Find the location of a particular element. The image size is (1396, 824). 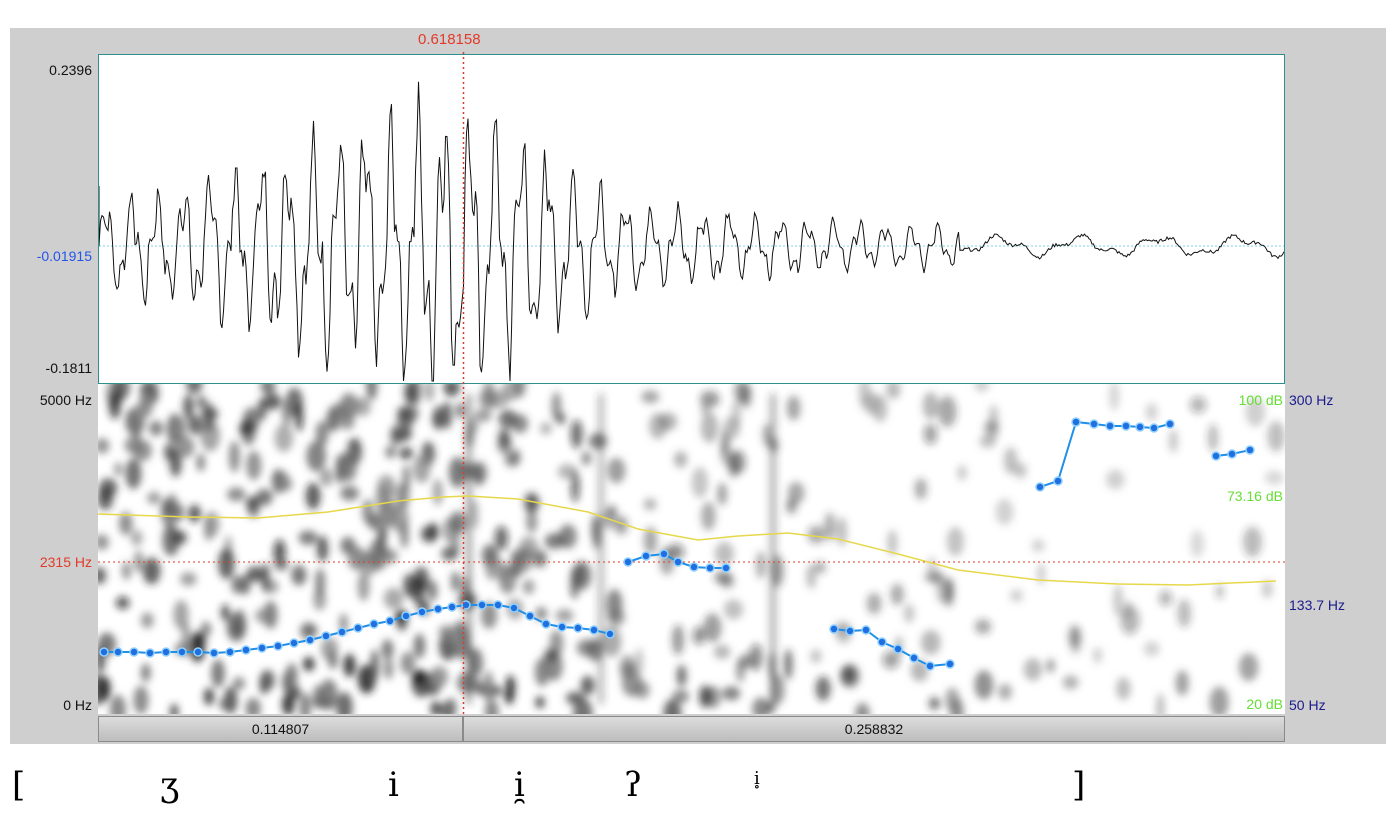

cursor-time-label: 0.618158 is located at coordinates (449, 39).